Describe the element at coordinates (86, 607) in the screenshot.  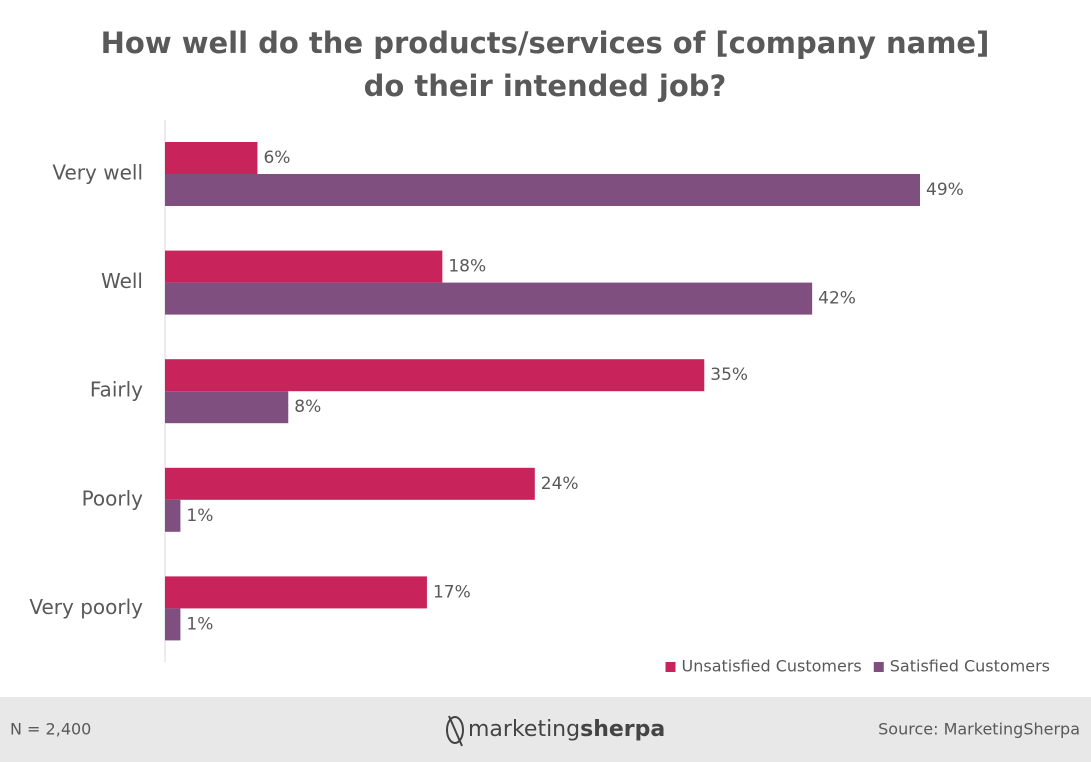
I see `y-tick-label: Very poorly` at that location.